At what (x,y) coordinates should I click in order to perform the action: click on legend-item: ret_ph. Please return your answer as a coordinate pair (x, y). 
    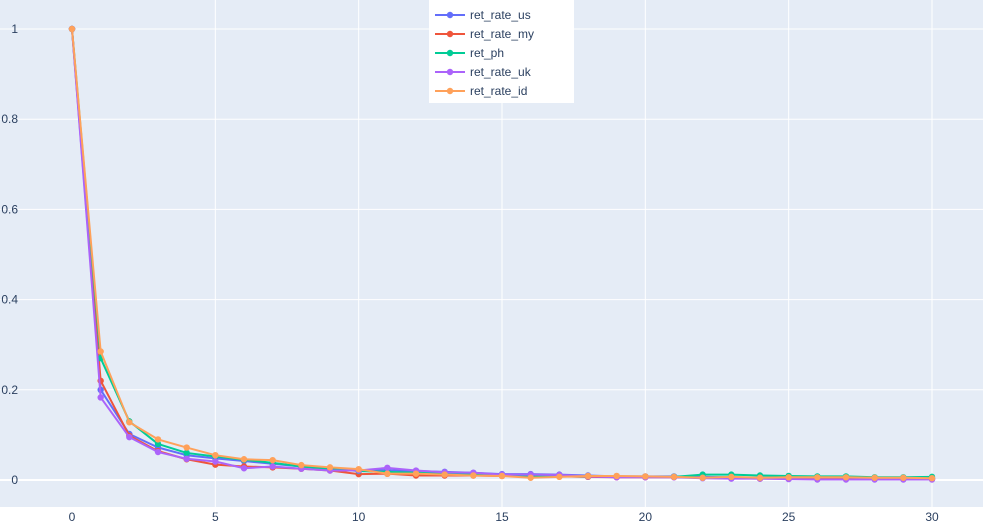
    Looking at the image, I should click on (469, 53).